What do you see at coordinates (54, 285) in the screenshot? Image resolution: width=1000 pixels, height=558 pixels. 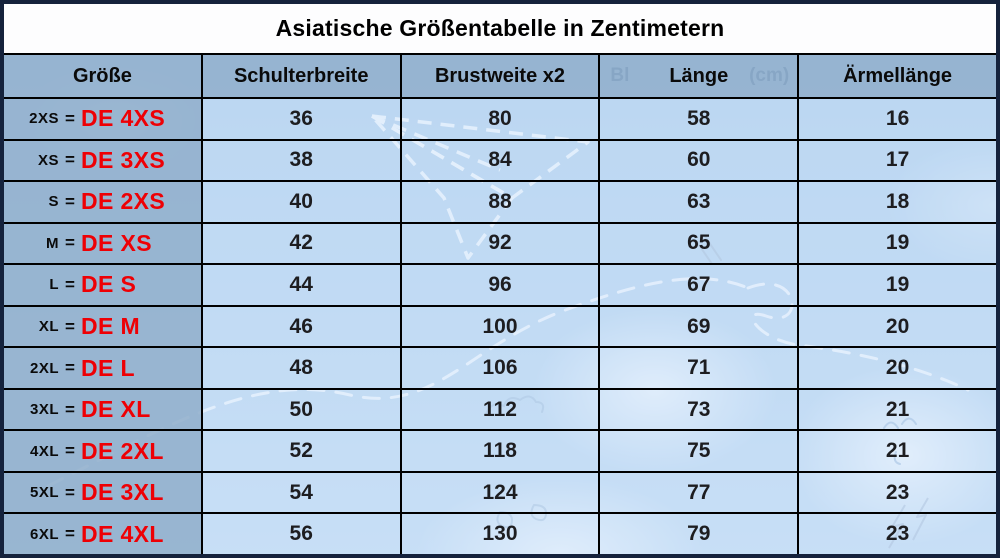 I see `asia-size-label: L` at bounding box center [54, 285].